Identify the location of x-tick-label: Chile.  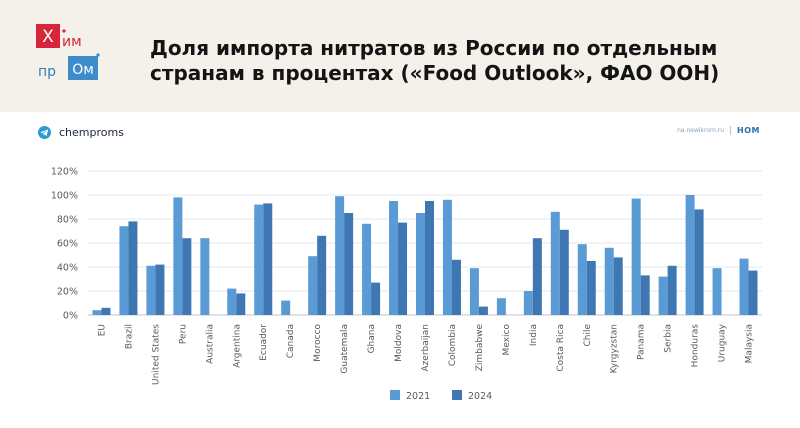
(588, 335).